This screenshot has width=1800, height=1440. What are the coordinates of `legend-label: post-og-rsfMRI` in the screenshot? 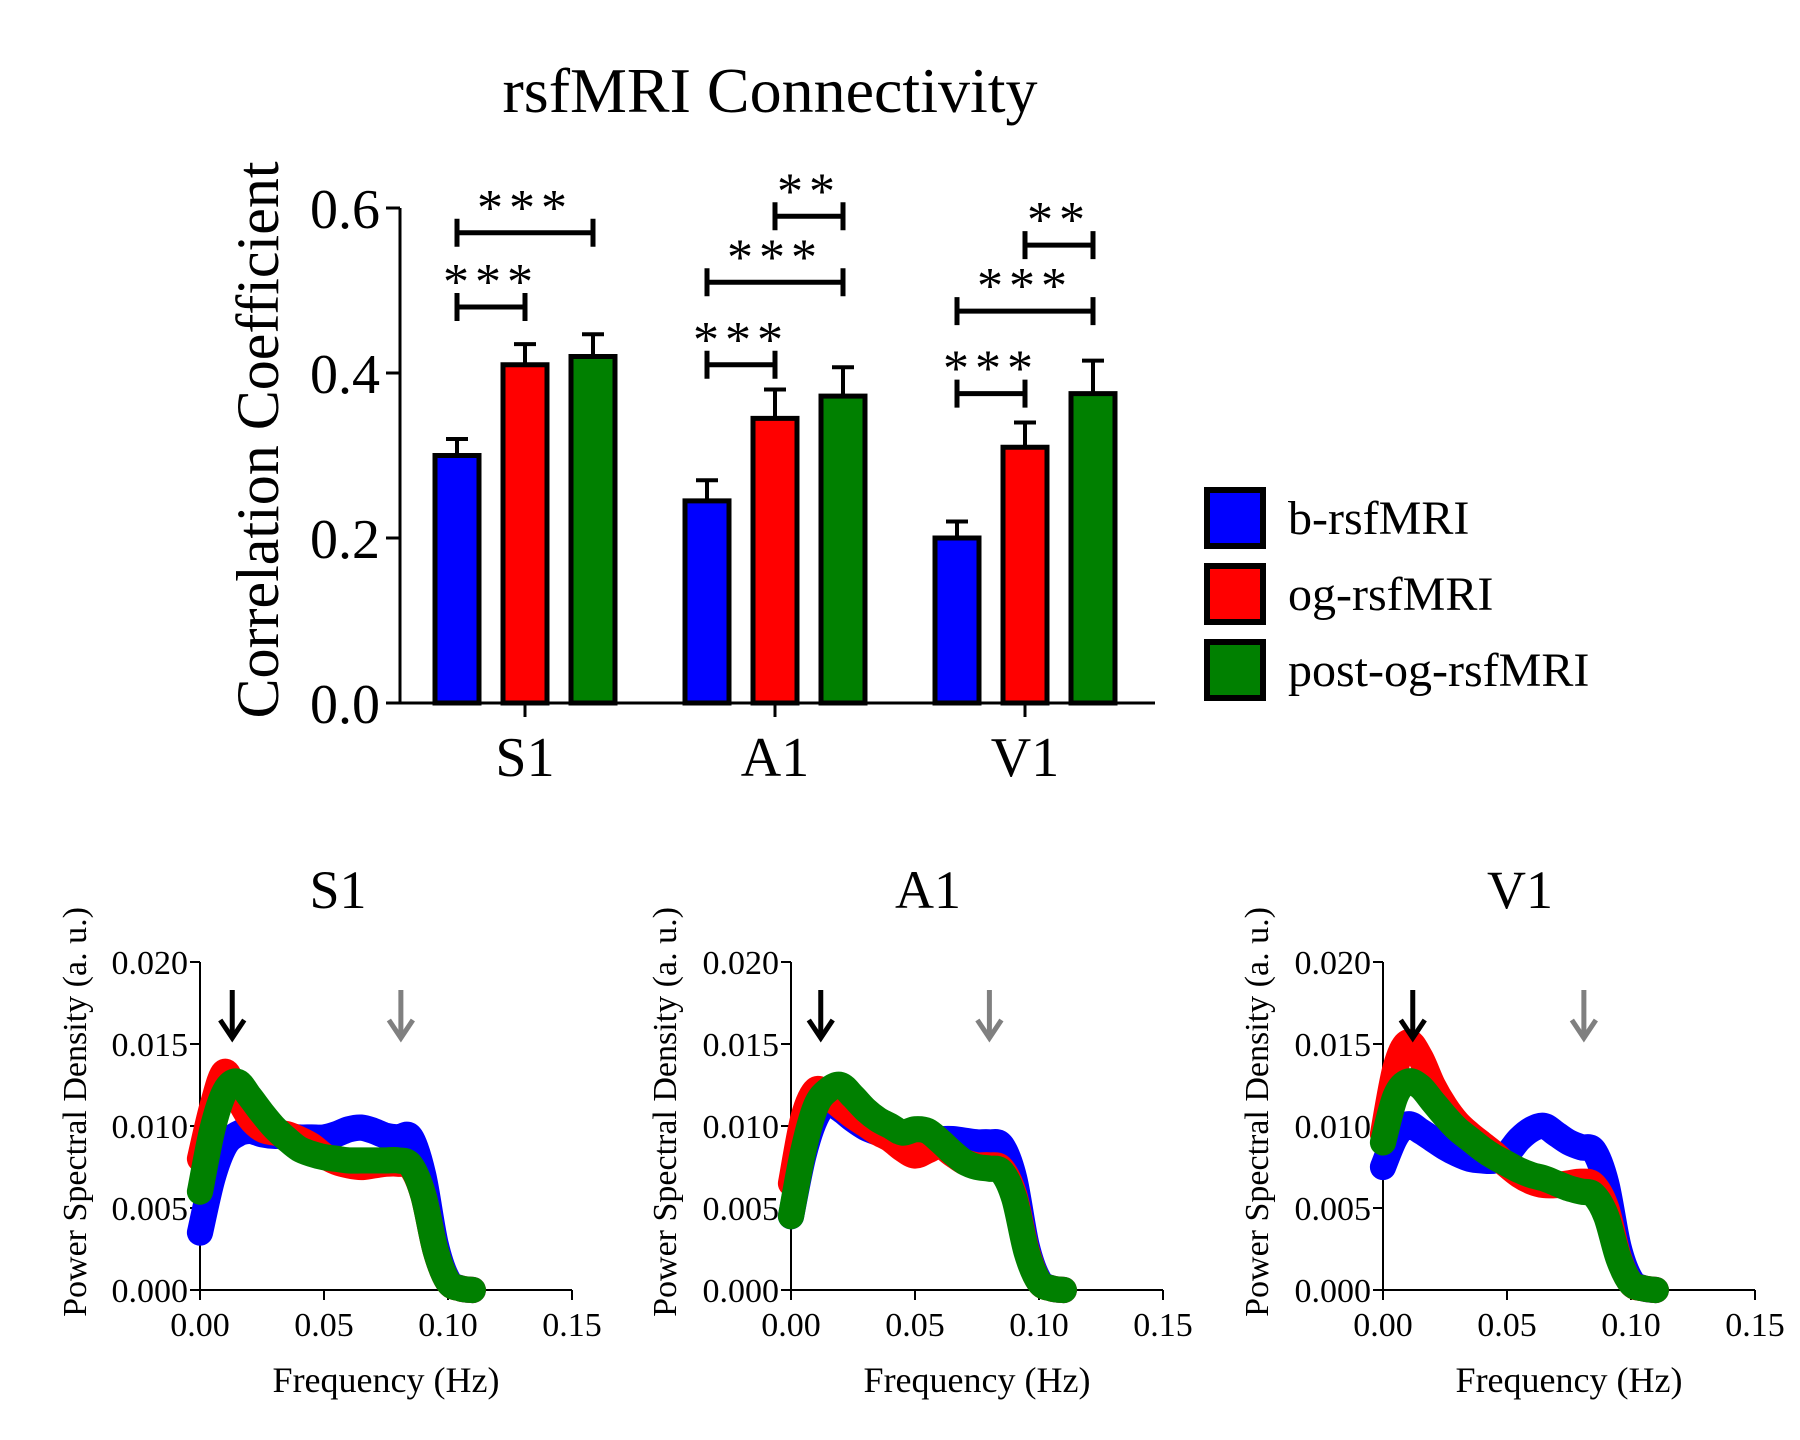 It's located at (1438, 670).